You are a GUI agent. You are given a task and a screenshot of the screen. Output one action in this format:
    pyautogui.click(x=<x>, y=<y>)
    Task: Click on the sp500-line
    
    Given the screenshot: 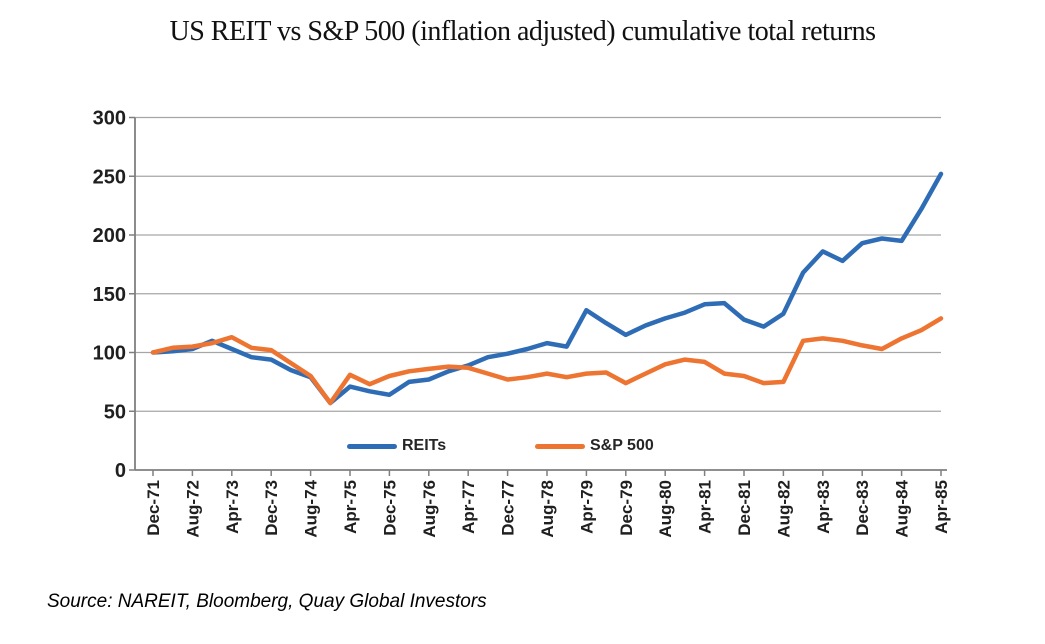 What is the action you would take?
    pyautogui.click(x=547, y=361)
    